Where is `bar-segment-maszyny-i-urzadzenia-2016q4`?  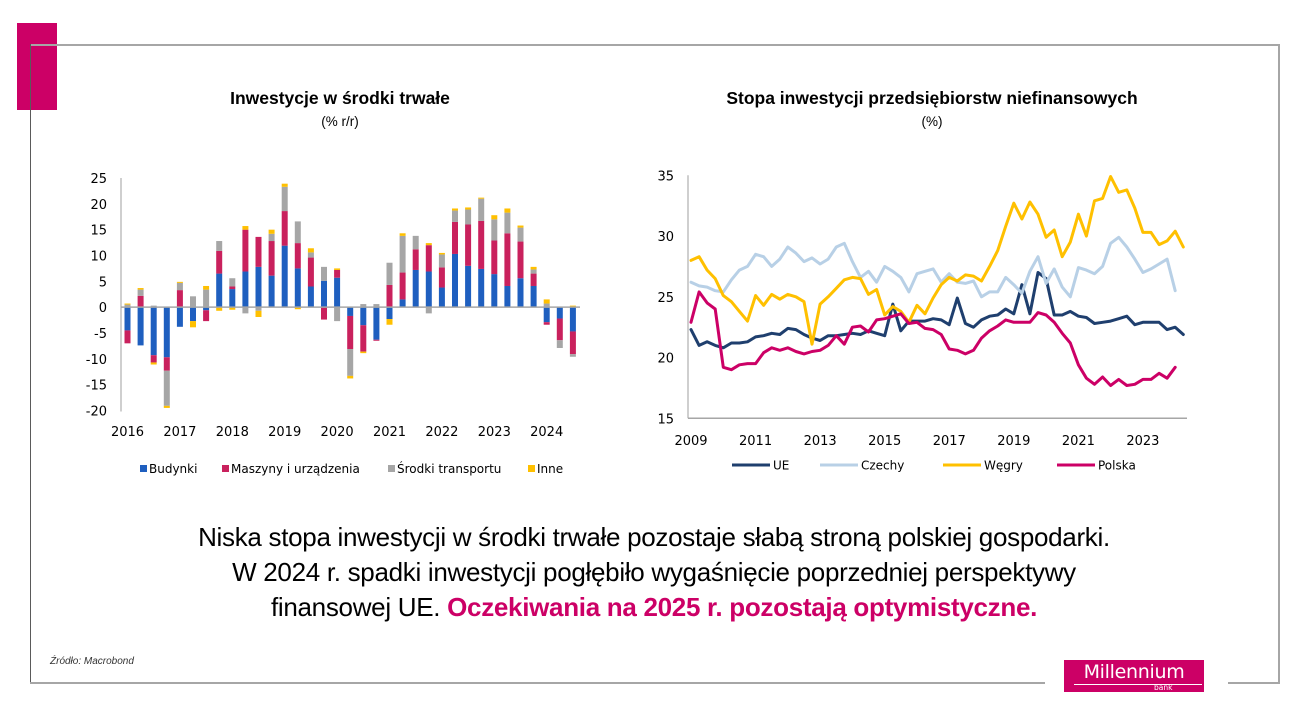
bar-segment-maszyny-i-urzadzenia-2016q4 is located at coordinates (166, 364).